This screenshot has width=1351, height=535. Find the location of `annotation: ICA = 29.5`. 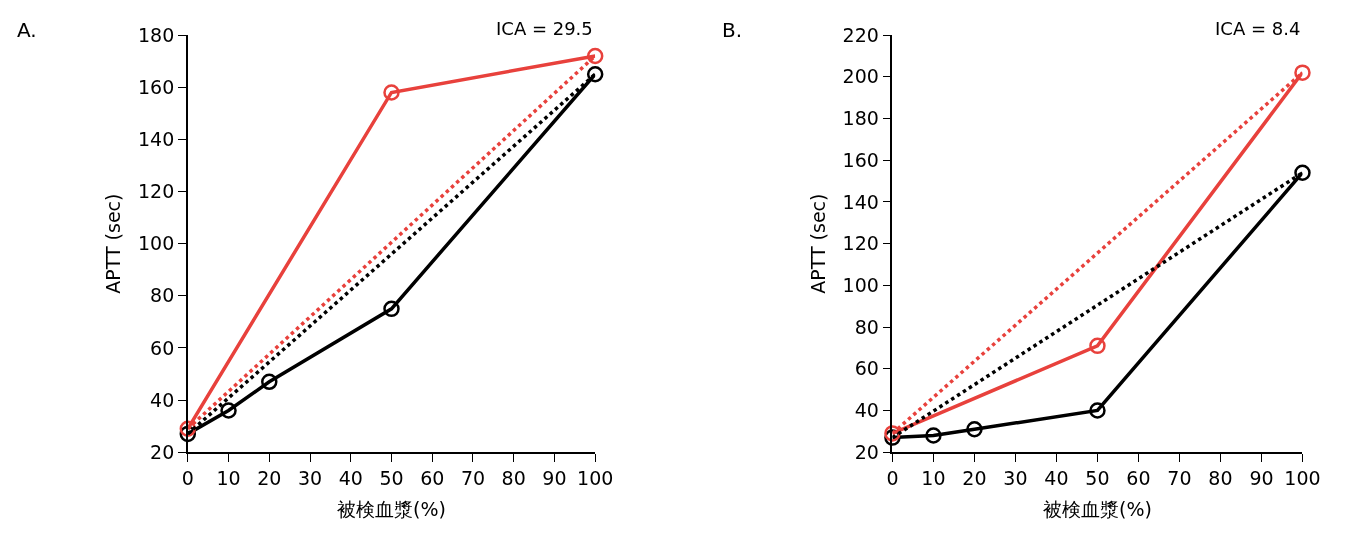

annotation: ICA = 29.5 is located at coordinates (544, 28).